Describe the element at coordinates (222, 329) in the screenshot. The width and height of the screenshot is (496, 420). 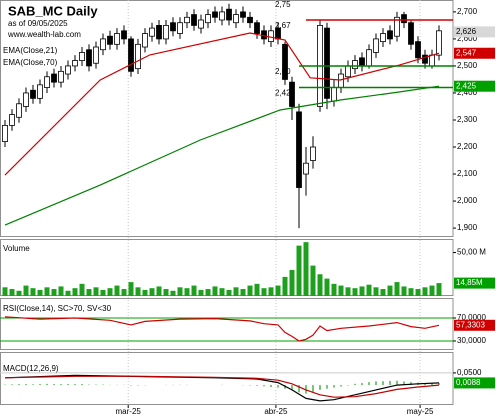
I see `indicator-line` at that location.